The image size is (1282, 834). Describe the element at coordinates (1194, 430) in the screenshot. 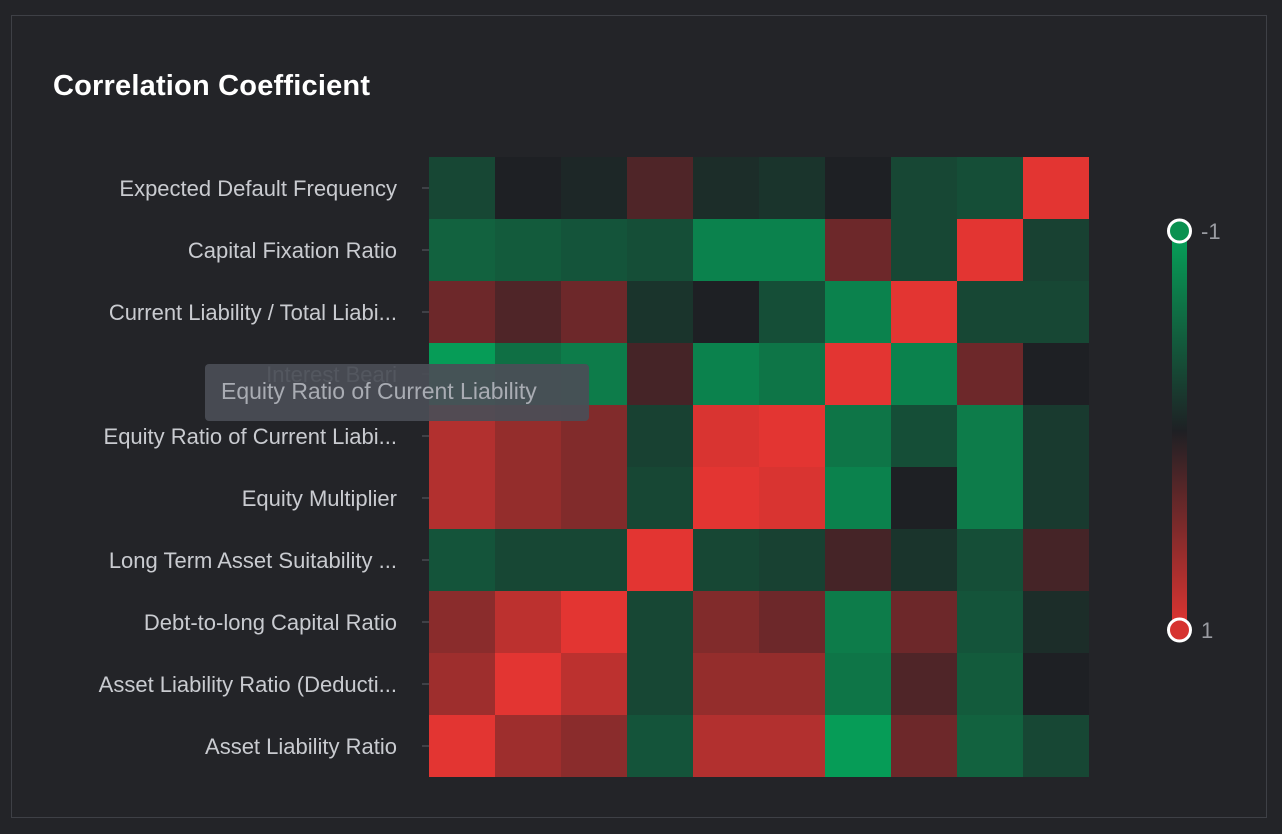

I see `visual-map: -1 1` at that location.